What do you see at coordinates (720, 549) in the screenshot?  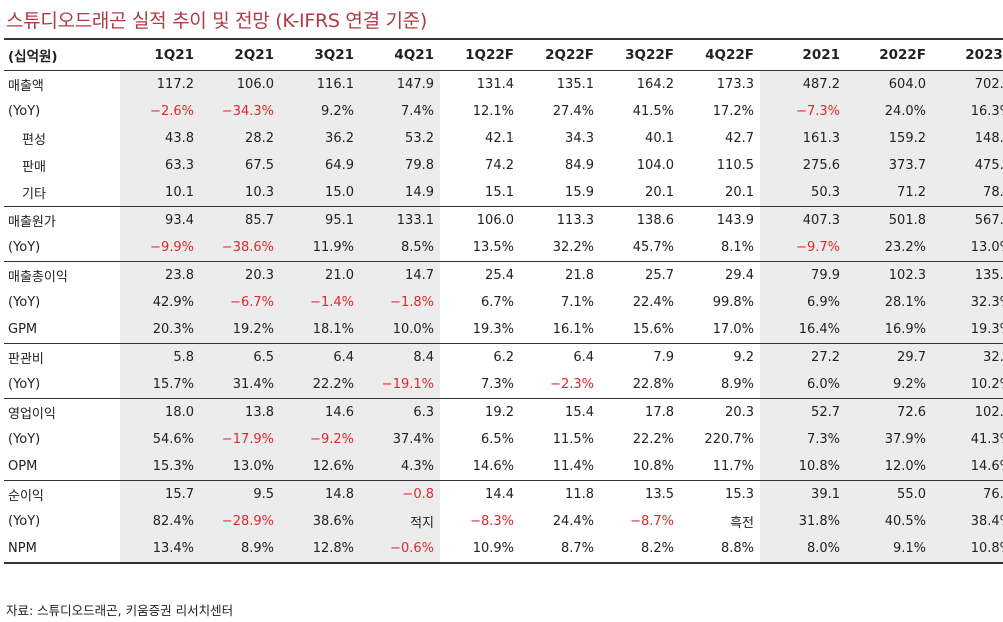 I see `table-cell: 8.8%` at bounding box center [720, 549].